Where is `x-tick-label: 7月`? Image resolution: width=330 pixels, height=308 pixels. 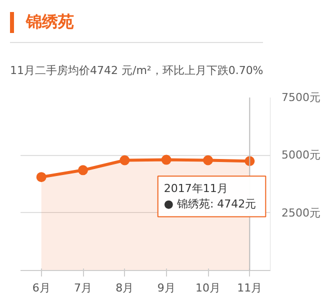 x-tick-label: 7月 is located at coordinates (83, 288).